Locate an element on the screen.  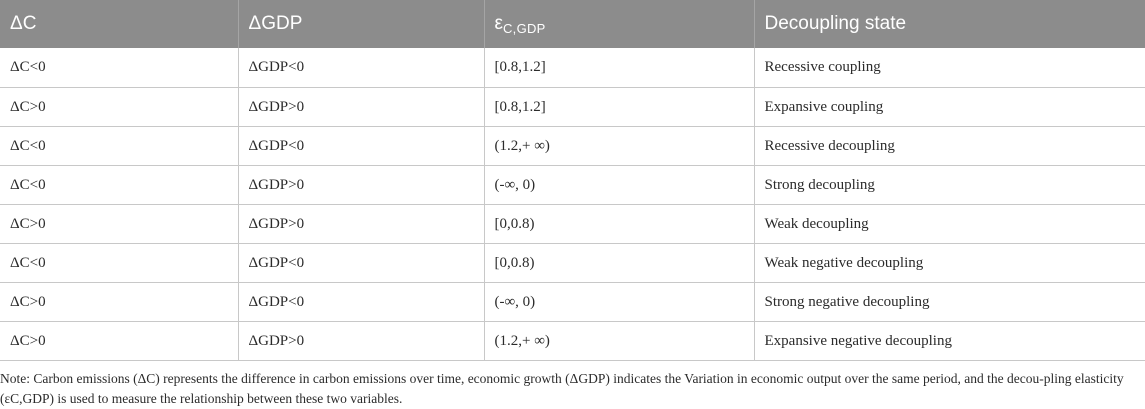
cell-decoupling-state: Weak negative decoupling is located at coordinates (949, 263).